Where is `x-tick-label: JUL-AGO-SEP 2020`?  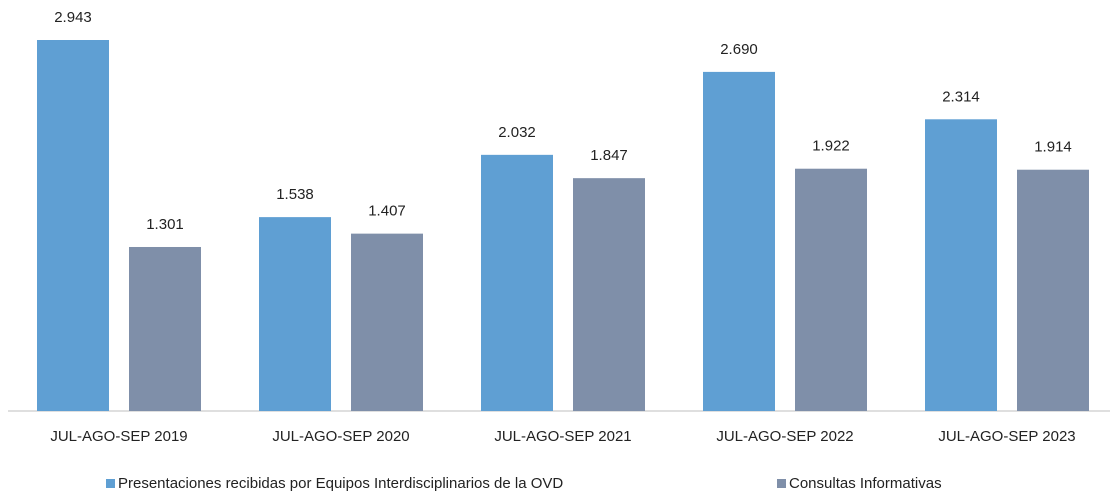 x-tick-label: JUL-AGO-SEP 2020 is located at coordinates (340, 436).